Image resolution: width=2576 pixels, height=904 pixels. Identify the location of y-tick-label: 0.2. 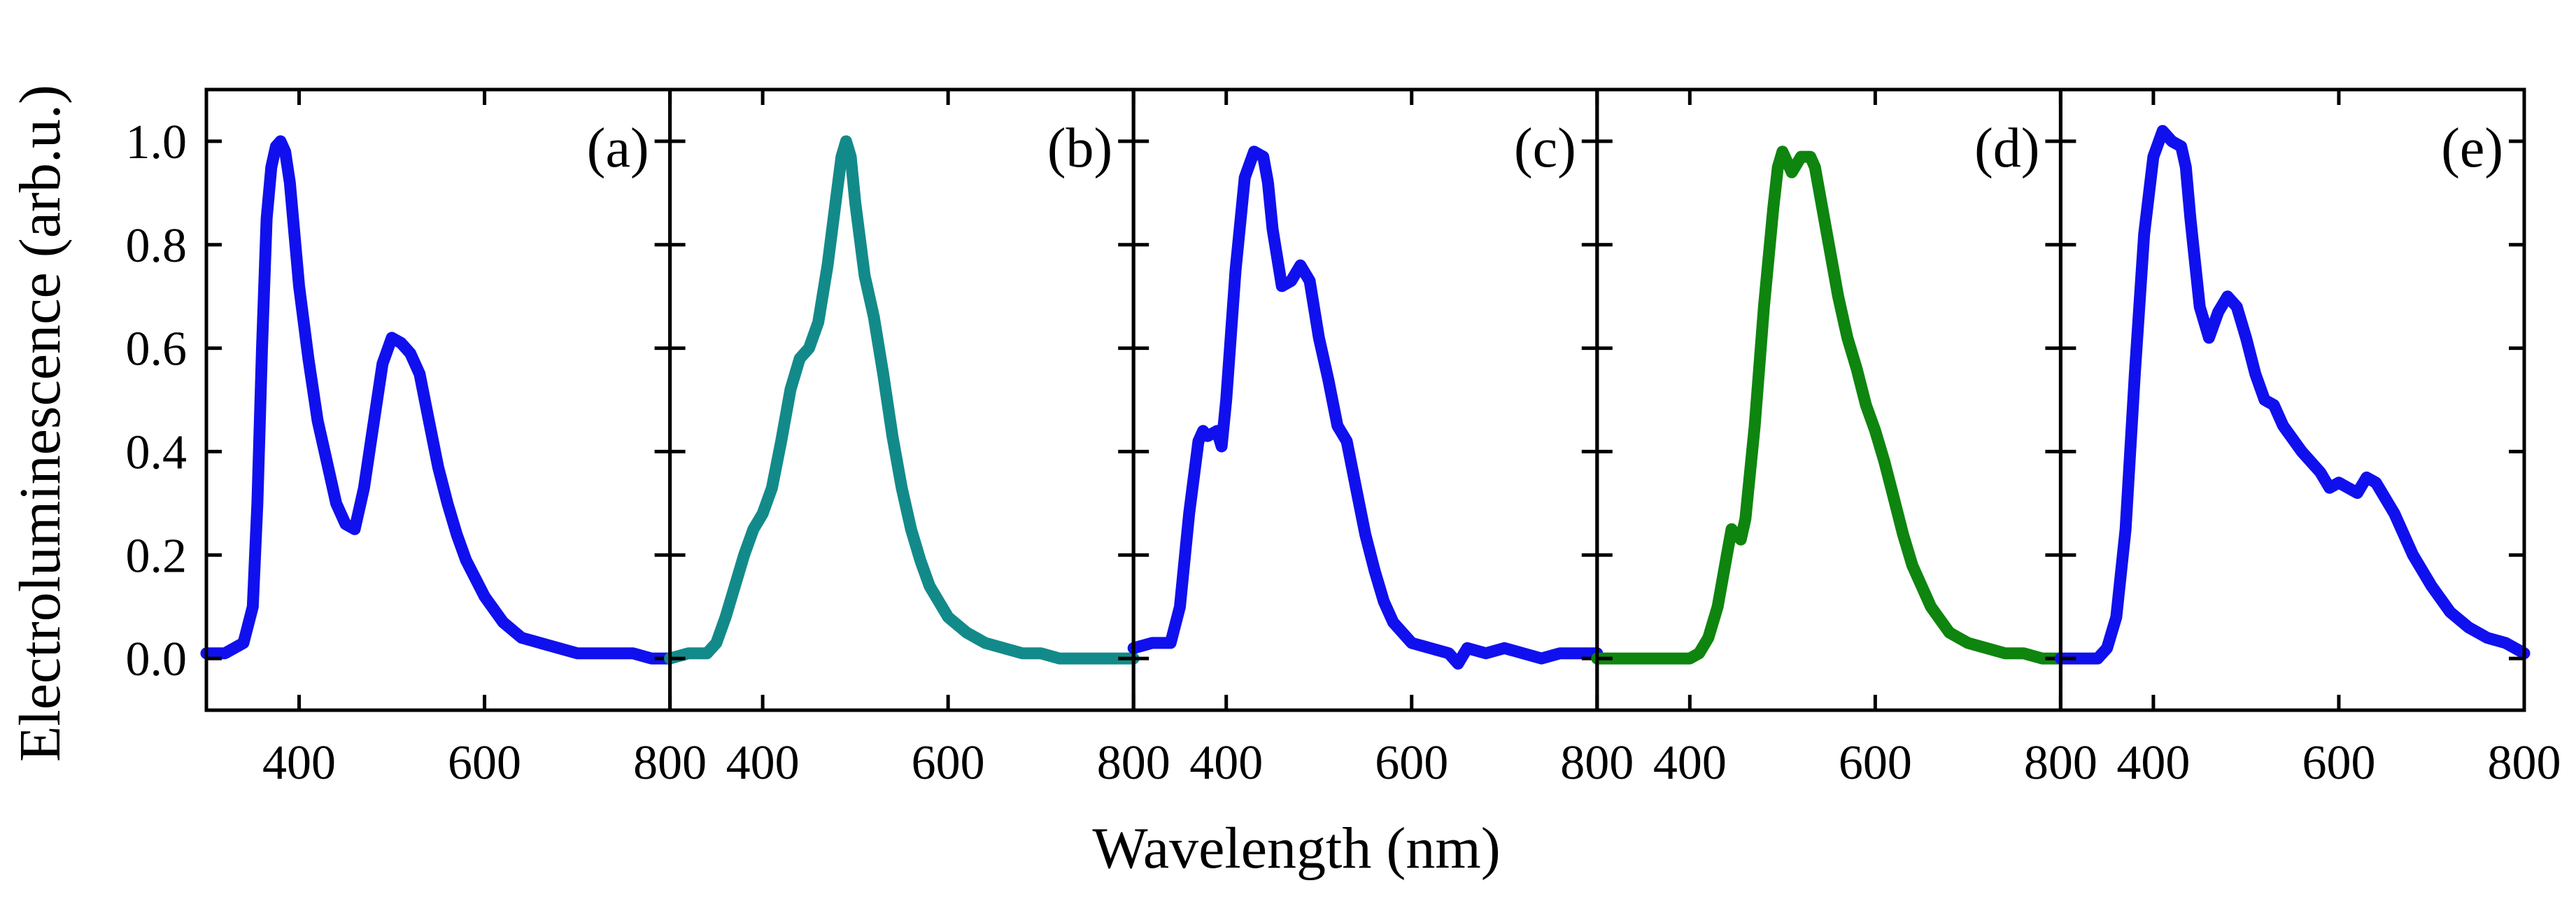
(156, 556).